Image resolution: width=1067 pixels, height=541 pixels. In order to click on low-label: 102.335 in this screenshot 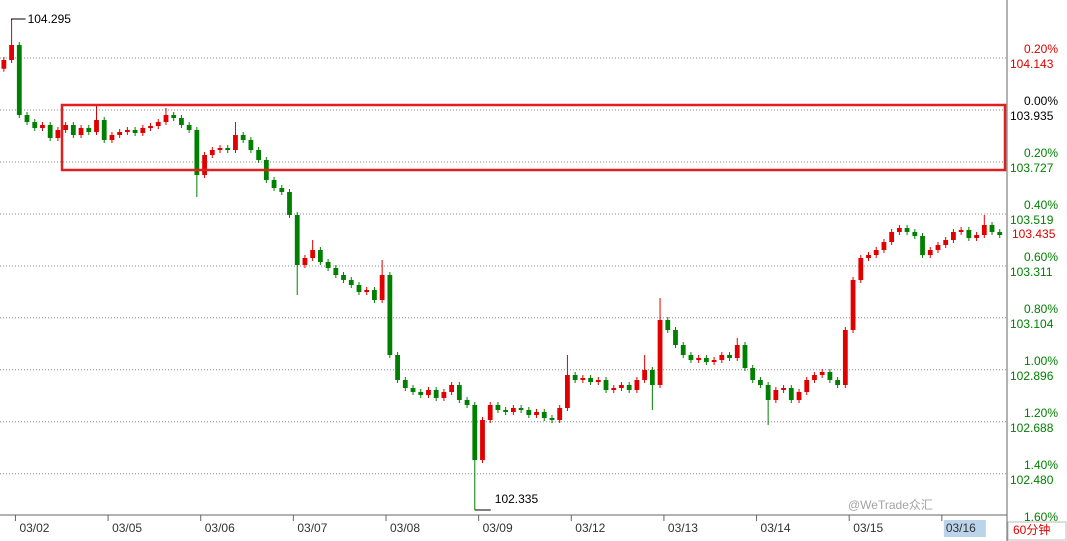, I will do `click(517, 499)`.